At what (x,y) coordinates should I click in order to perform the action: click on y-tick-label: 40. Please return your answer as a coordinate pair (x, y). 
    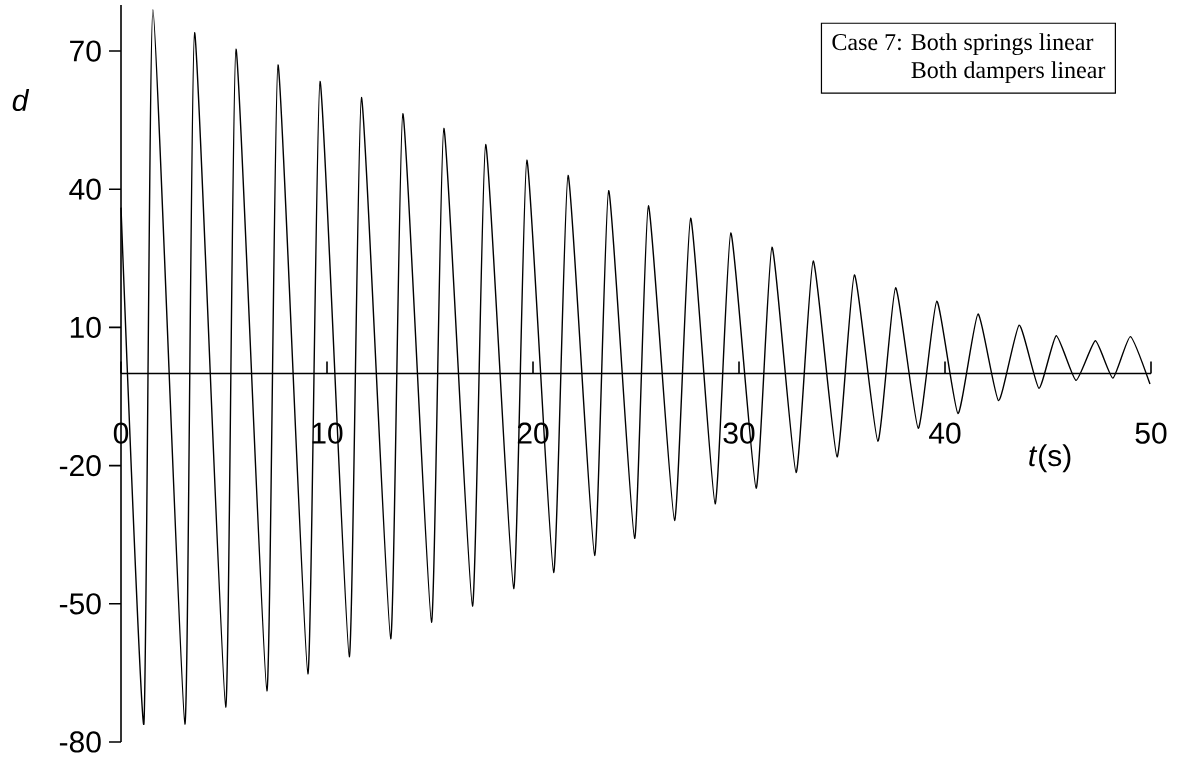
    Looking at the image, I should click on (85, 189).